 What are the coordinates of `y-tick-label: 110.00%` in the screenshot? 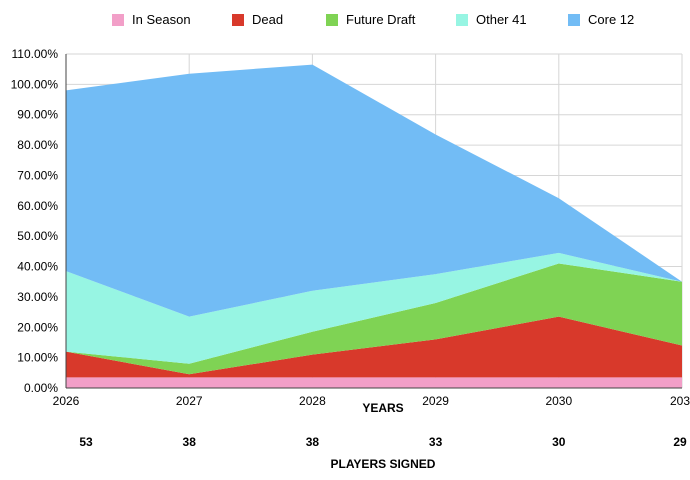 It's located at (35, 54).